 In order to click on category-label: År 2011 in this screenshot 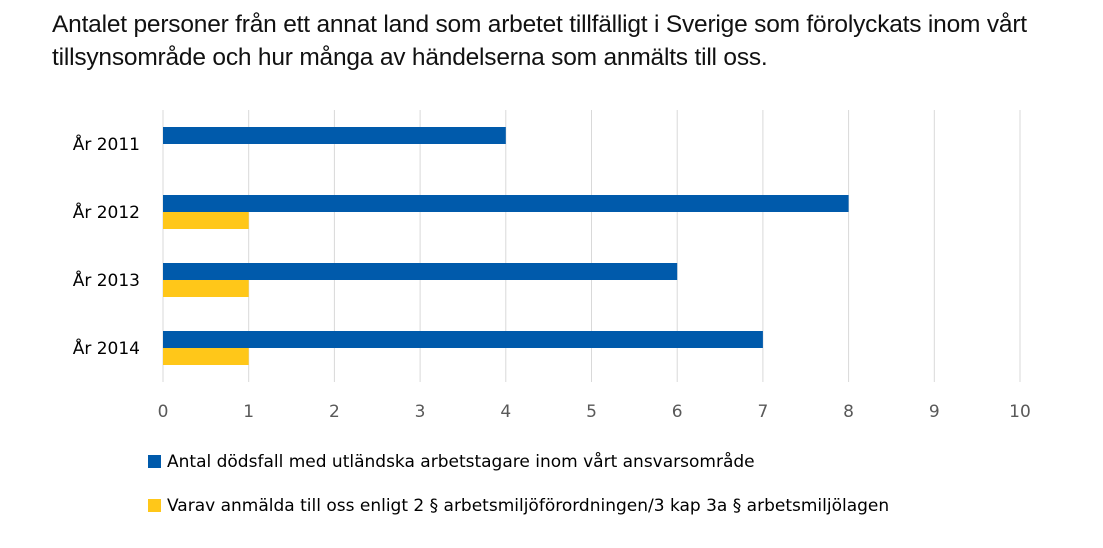, I will do `click(106, 144)`.